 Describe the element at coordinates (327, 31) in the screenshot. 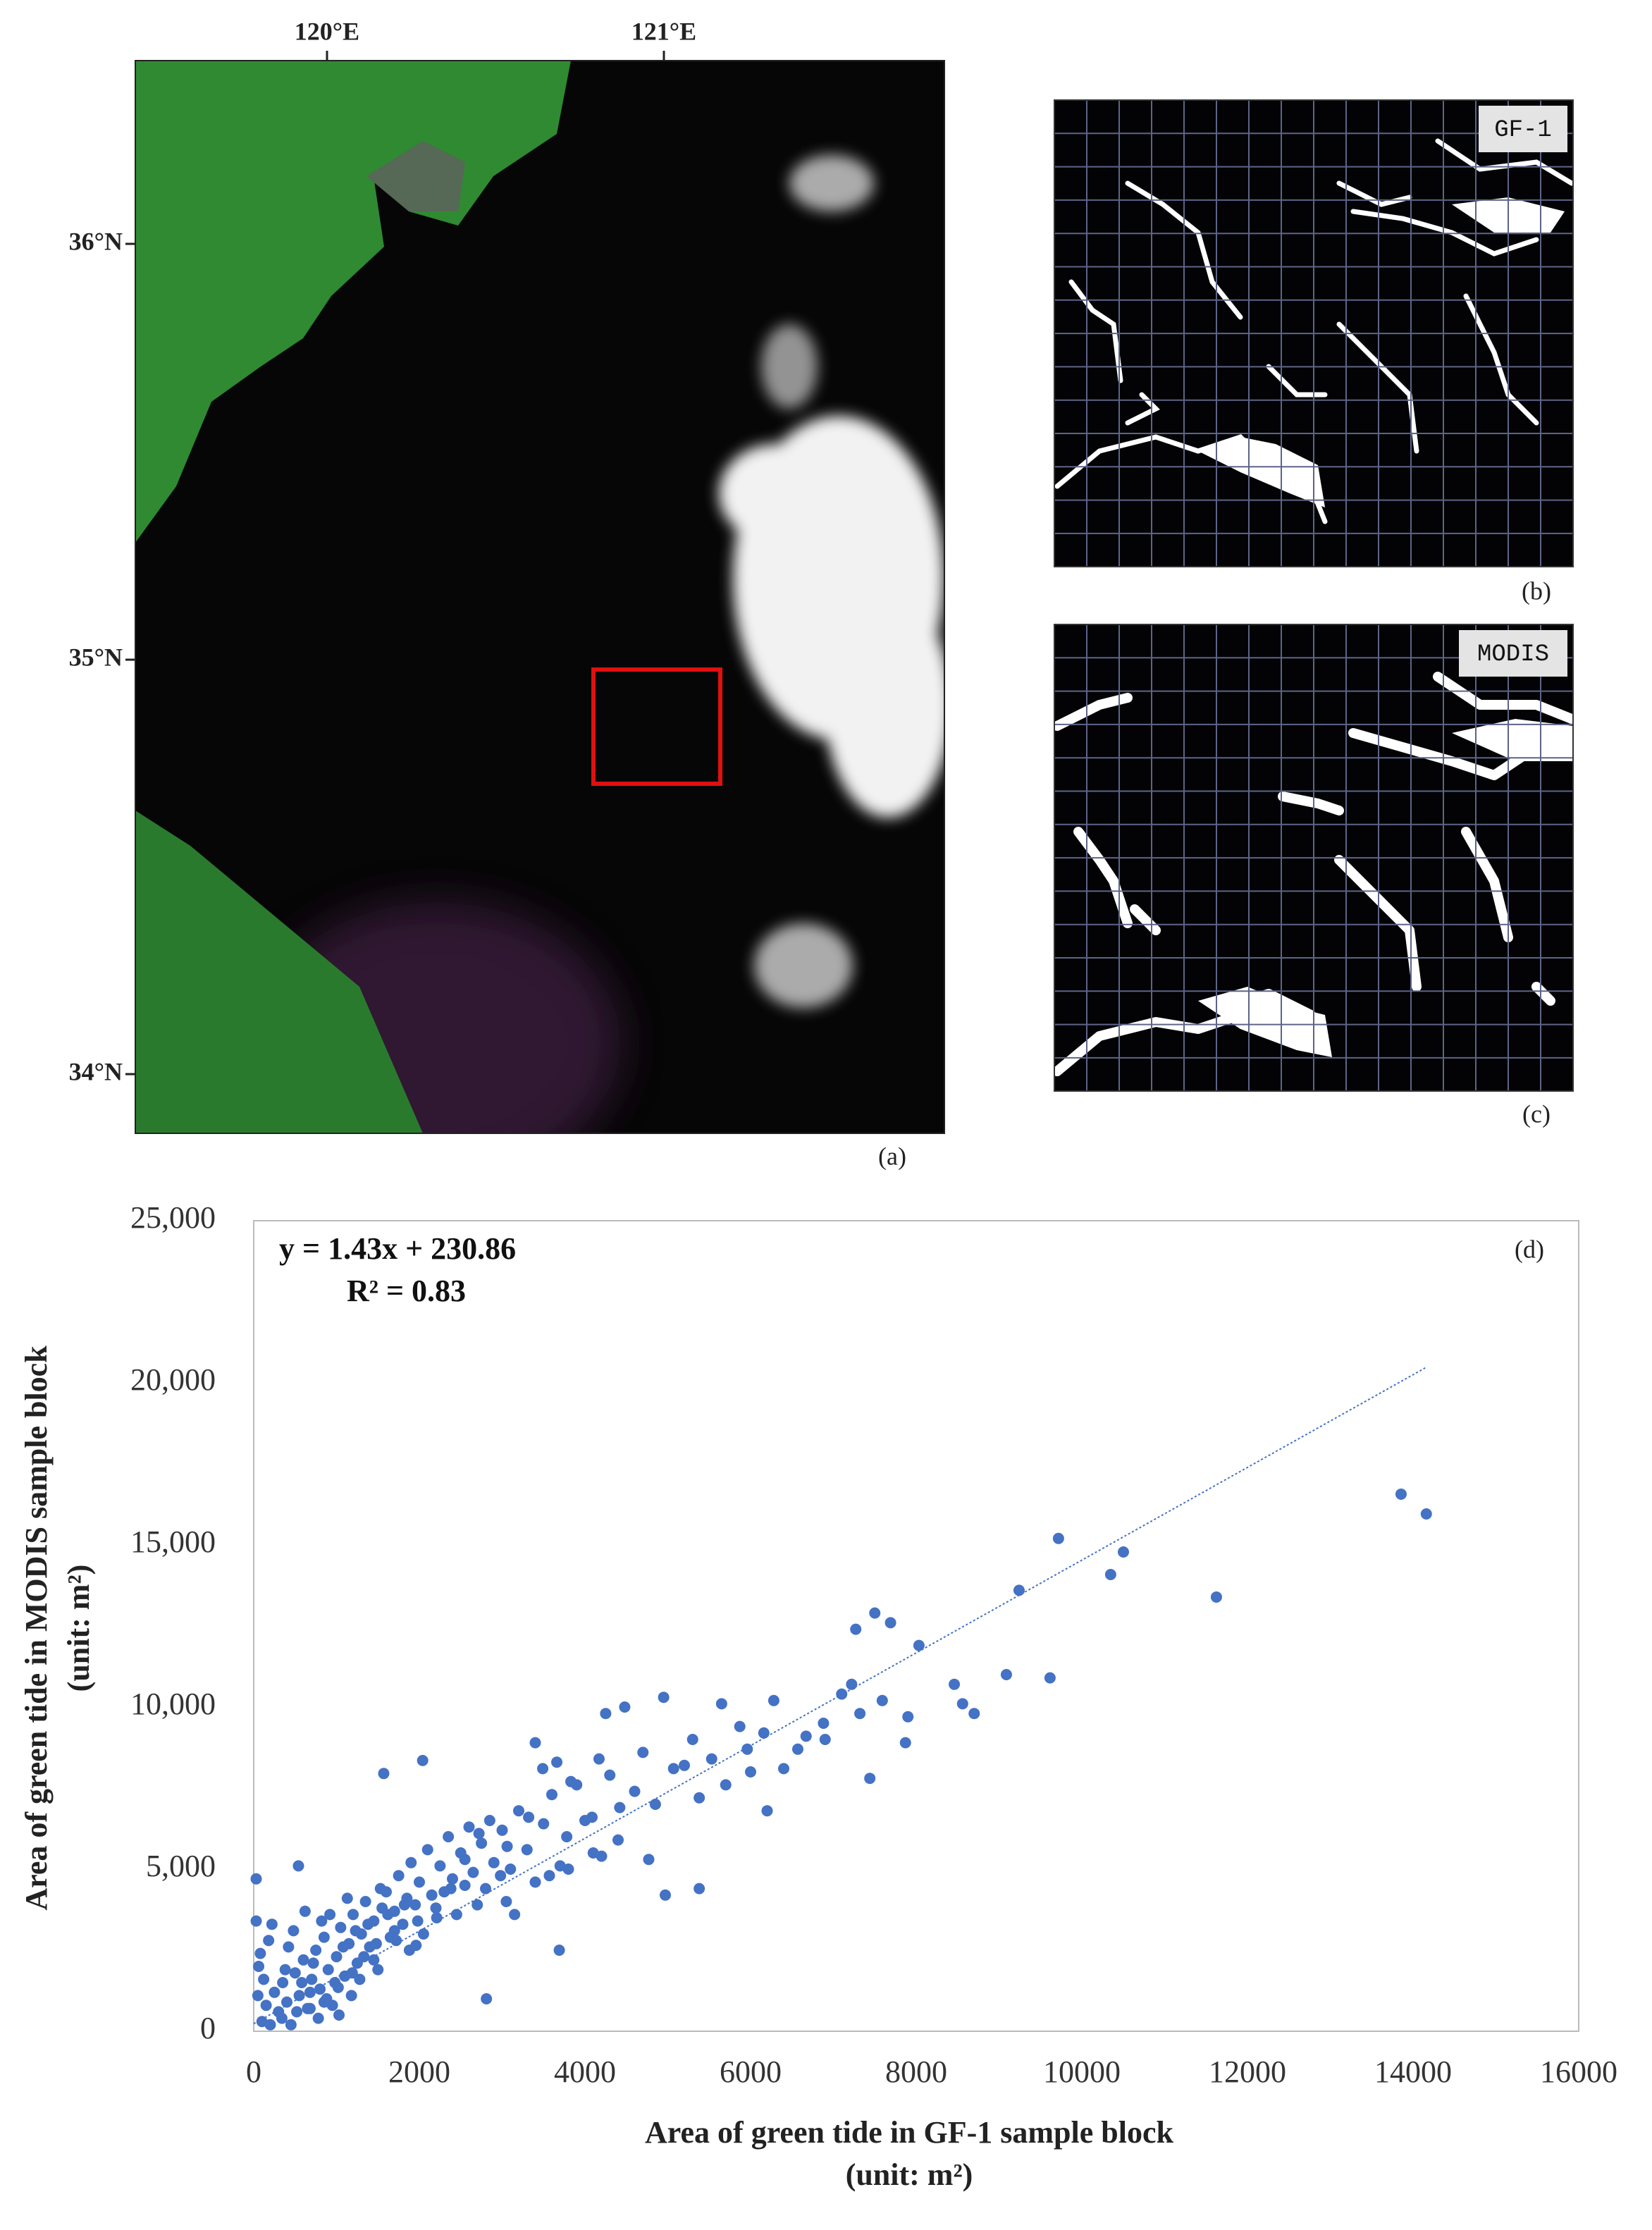

I see `map-x-tick: 120°E` at that location.